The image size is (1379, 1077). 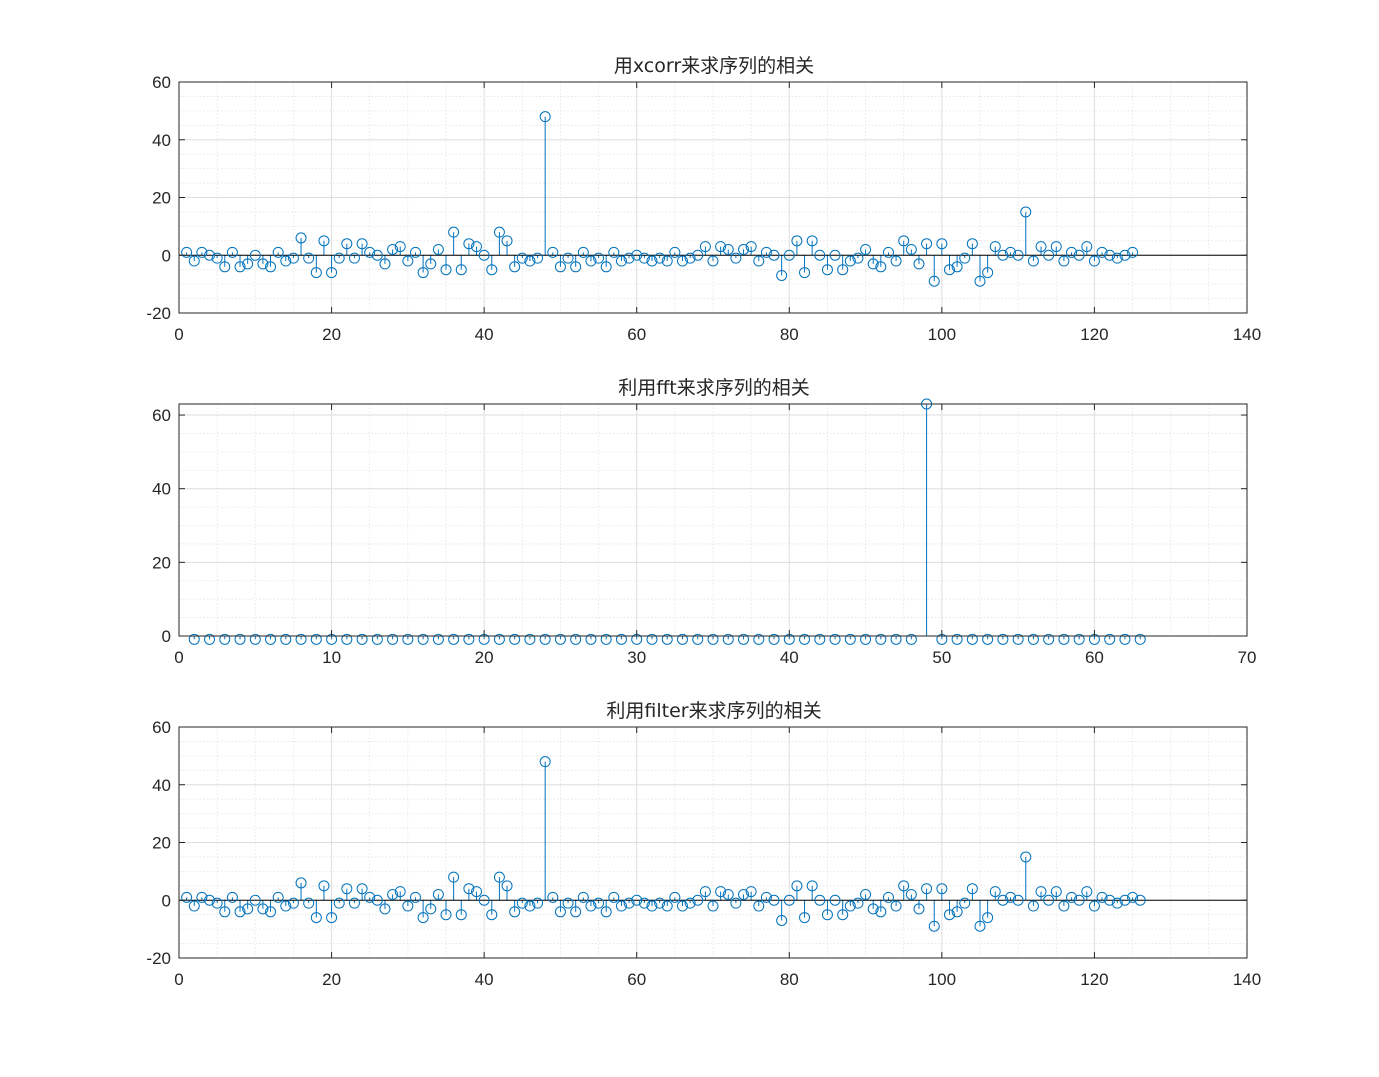 I want to click on fft-x-tick-label: 10, so click(x=331, y=657).